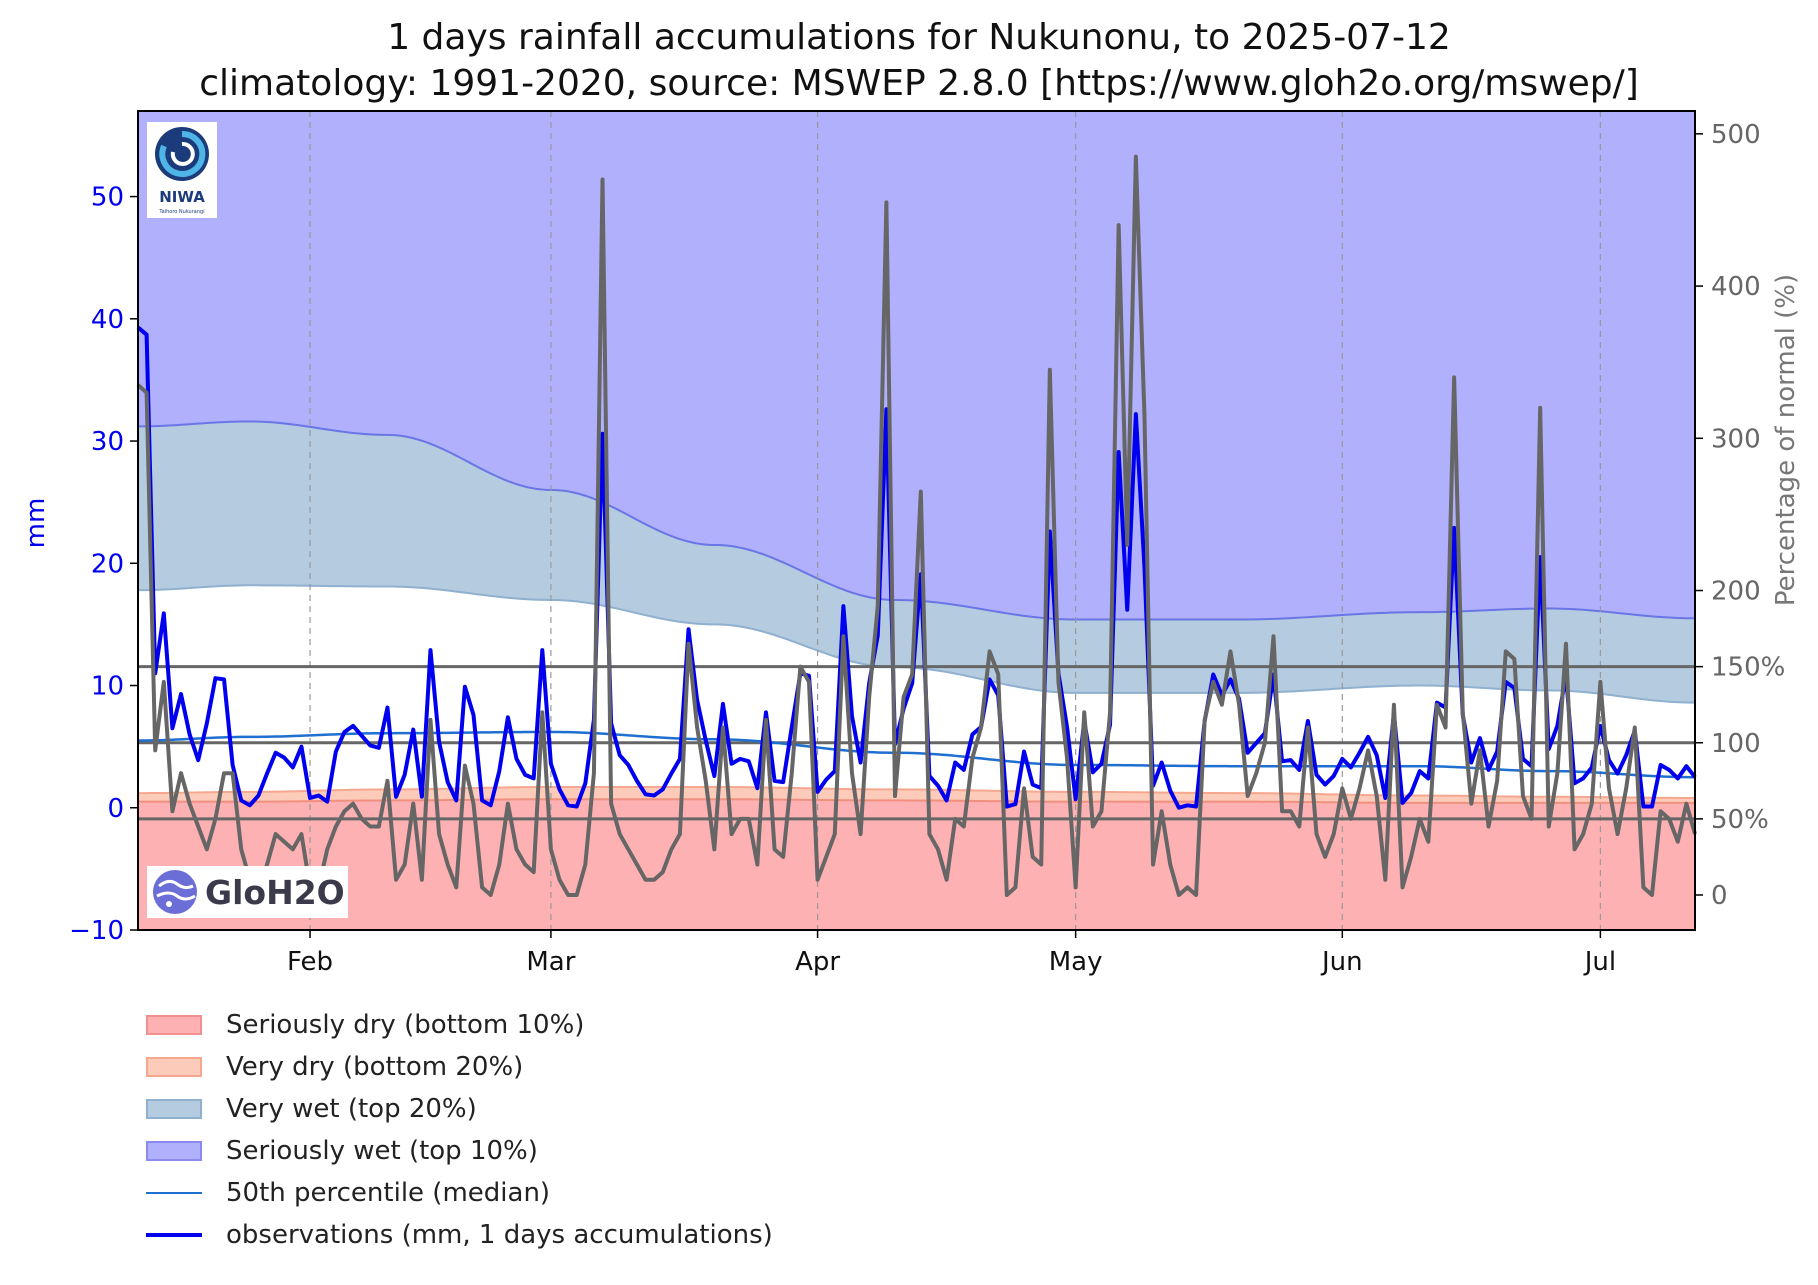 This screenshot has height=1285, width=1818. What do you see at coordinates (310, 962) in the screenshot?
I see `x-tick-label: Feb` at bounding box center [310, 962].